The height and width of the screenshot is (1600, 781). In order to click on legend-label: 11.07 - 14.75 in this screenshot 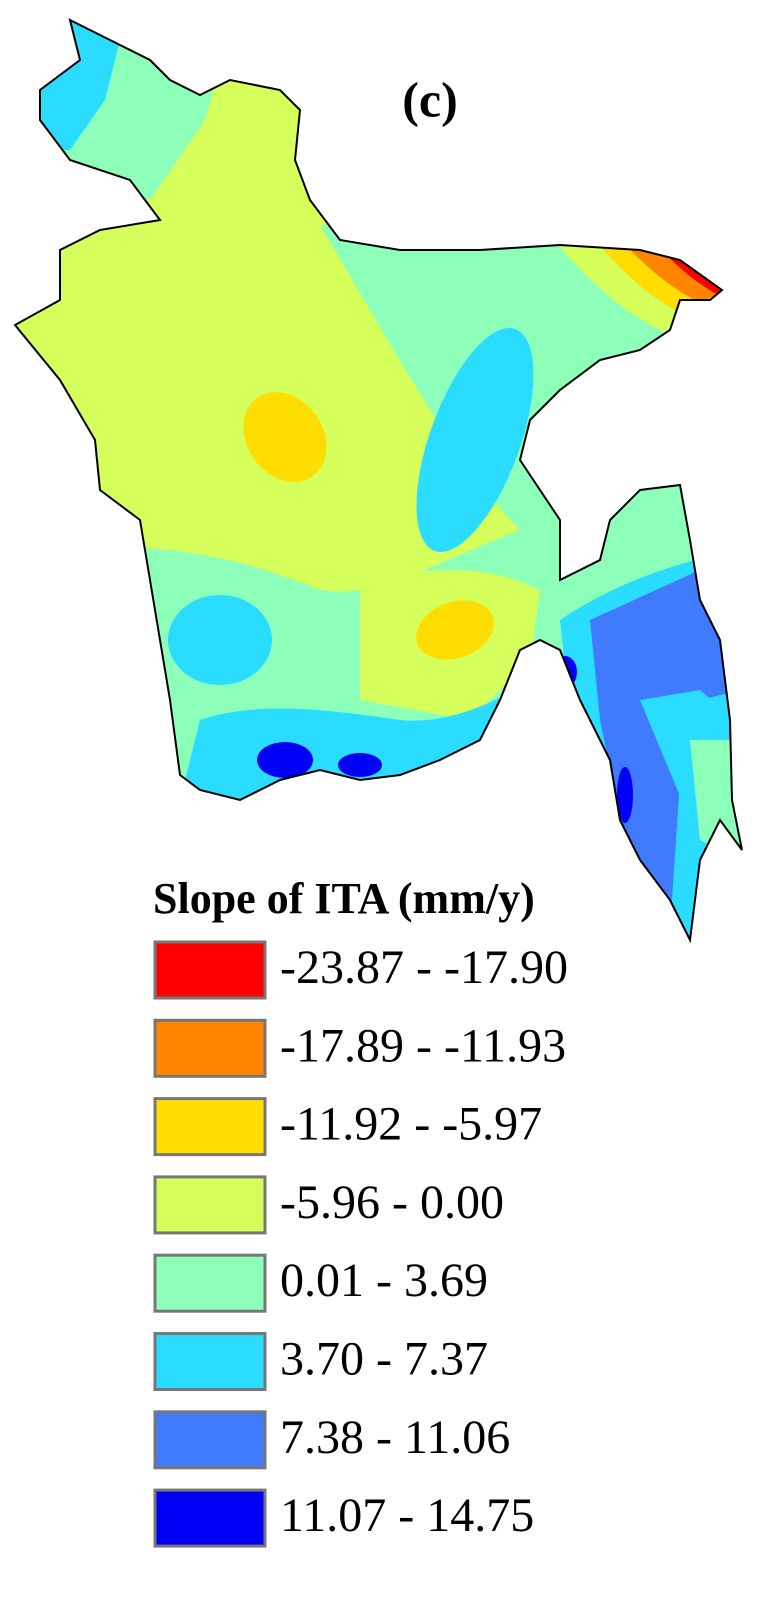, I will do `click(407, 1515)`.